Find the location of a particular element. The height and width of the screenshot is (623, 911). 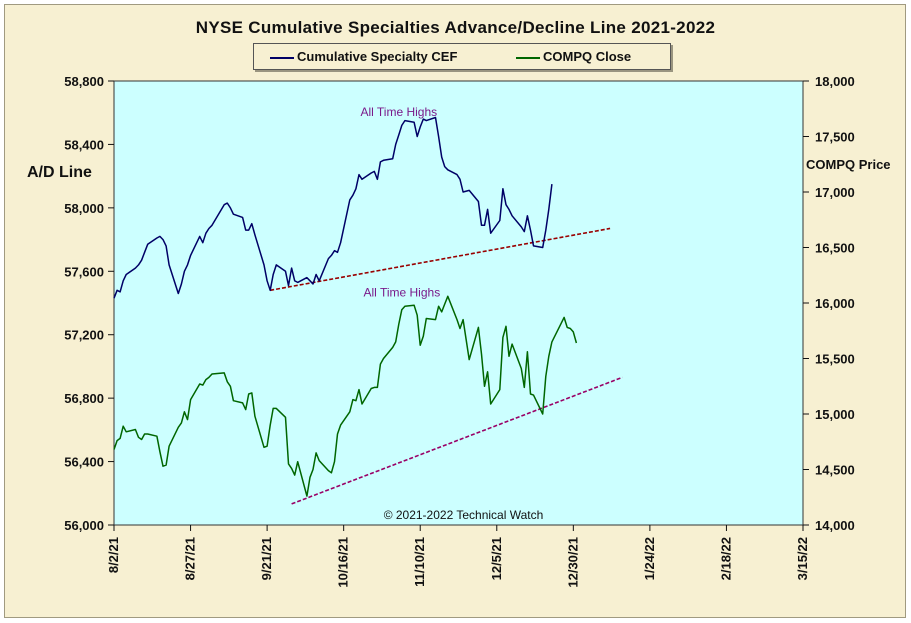

y-right-tick-label: 14,500 is located at coordinates (835, 470).